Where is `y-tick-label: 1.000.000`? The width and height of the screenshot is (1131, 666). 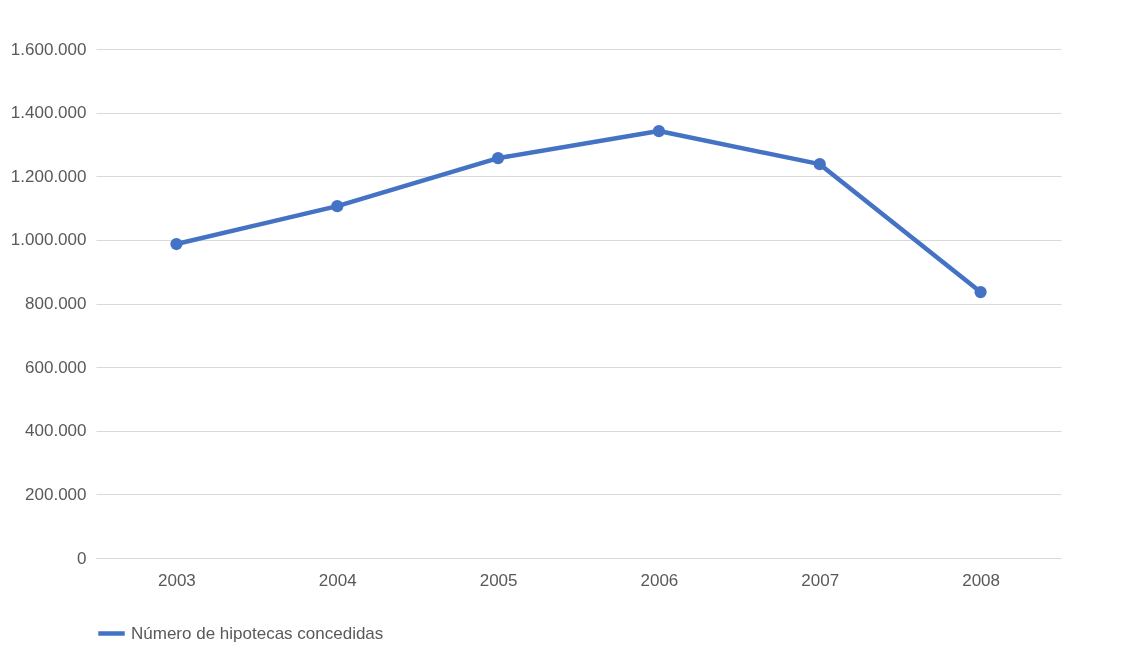 y-tick-label: 1.000.000 is located at coordinates (48, 240).